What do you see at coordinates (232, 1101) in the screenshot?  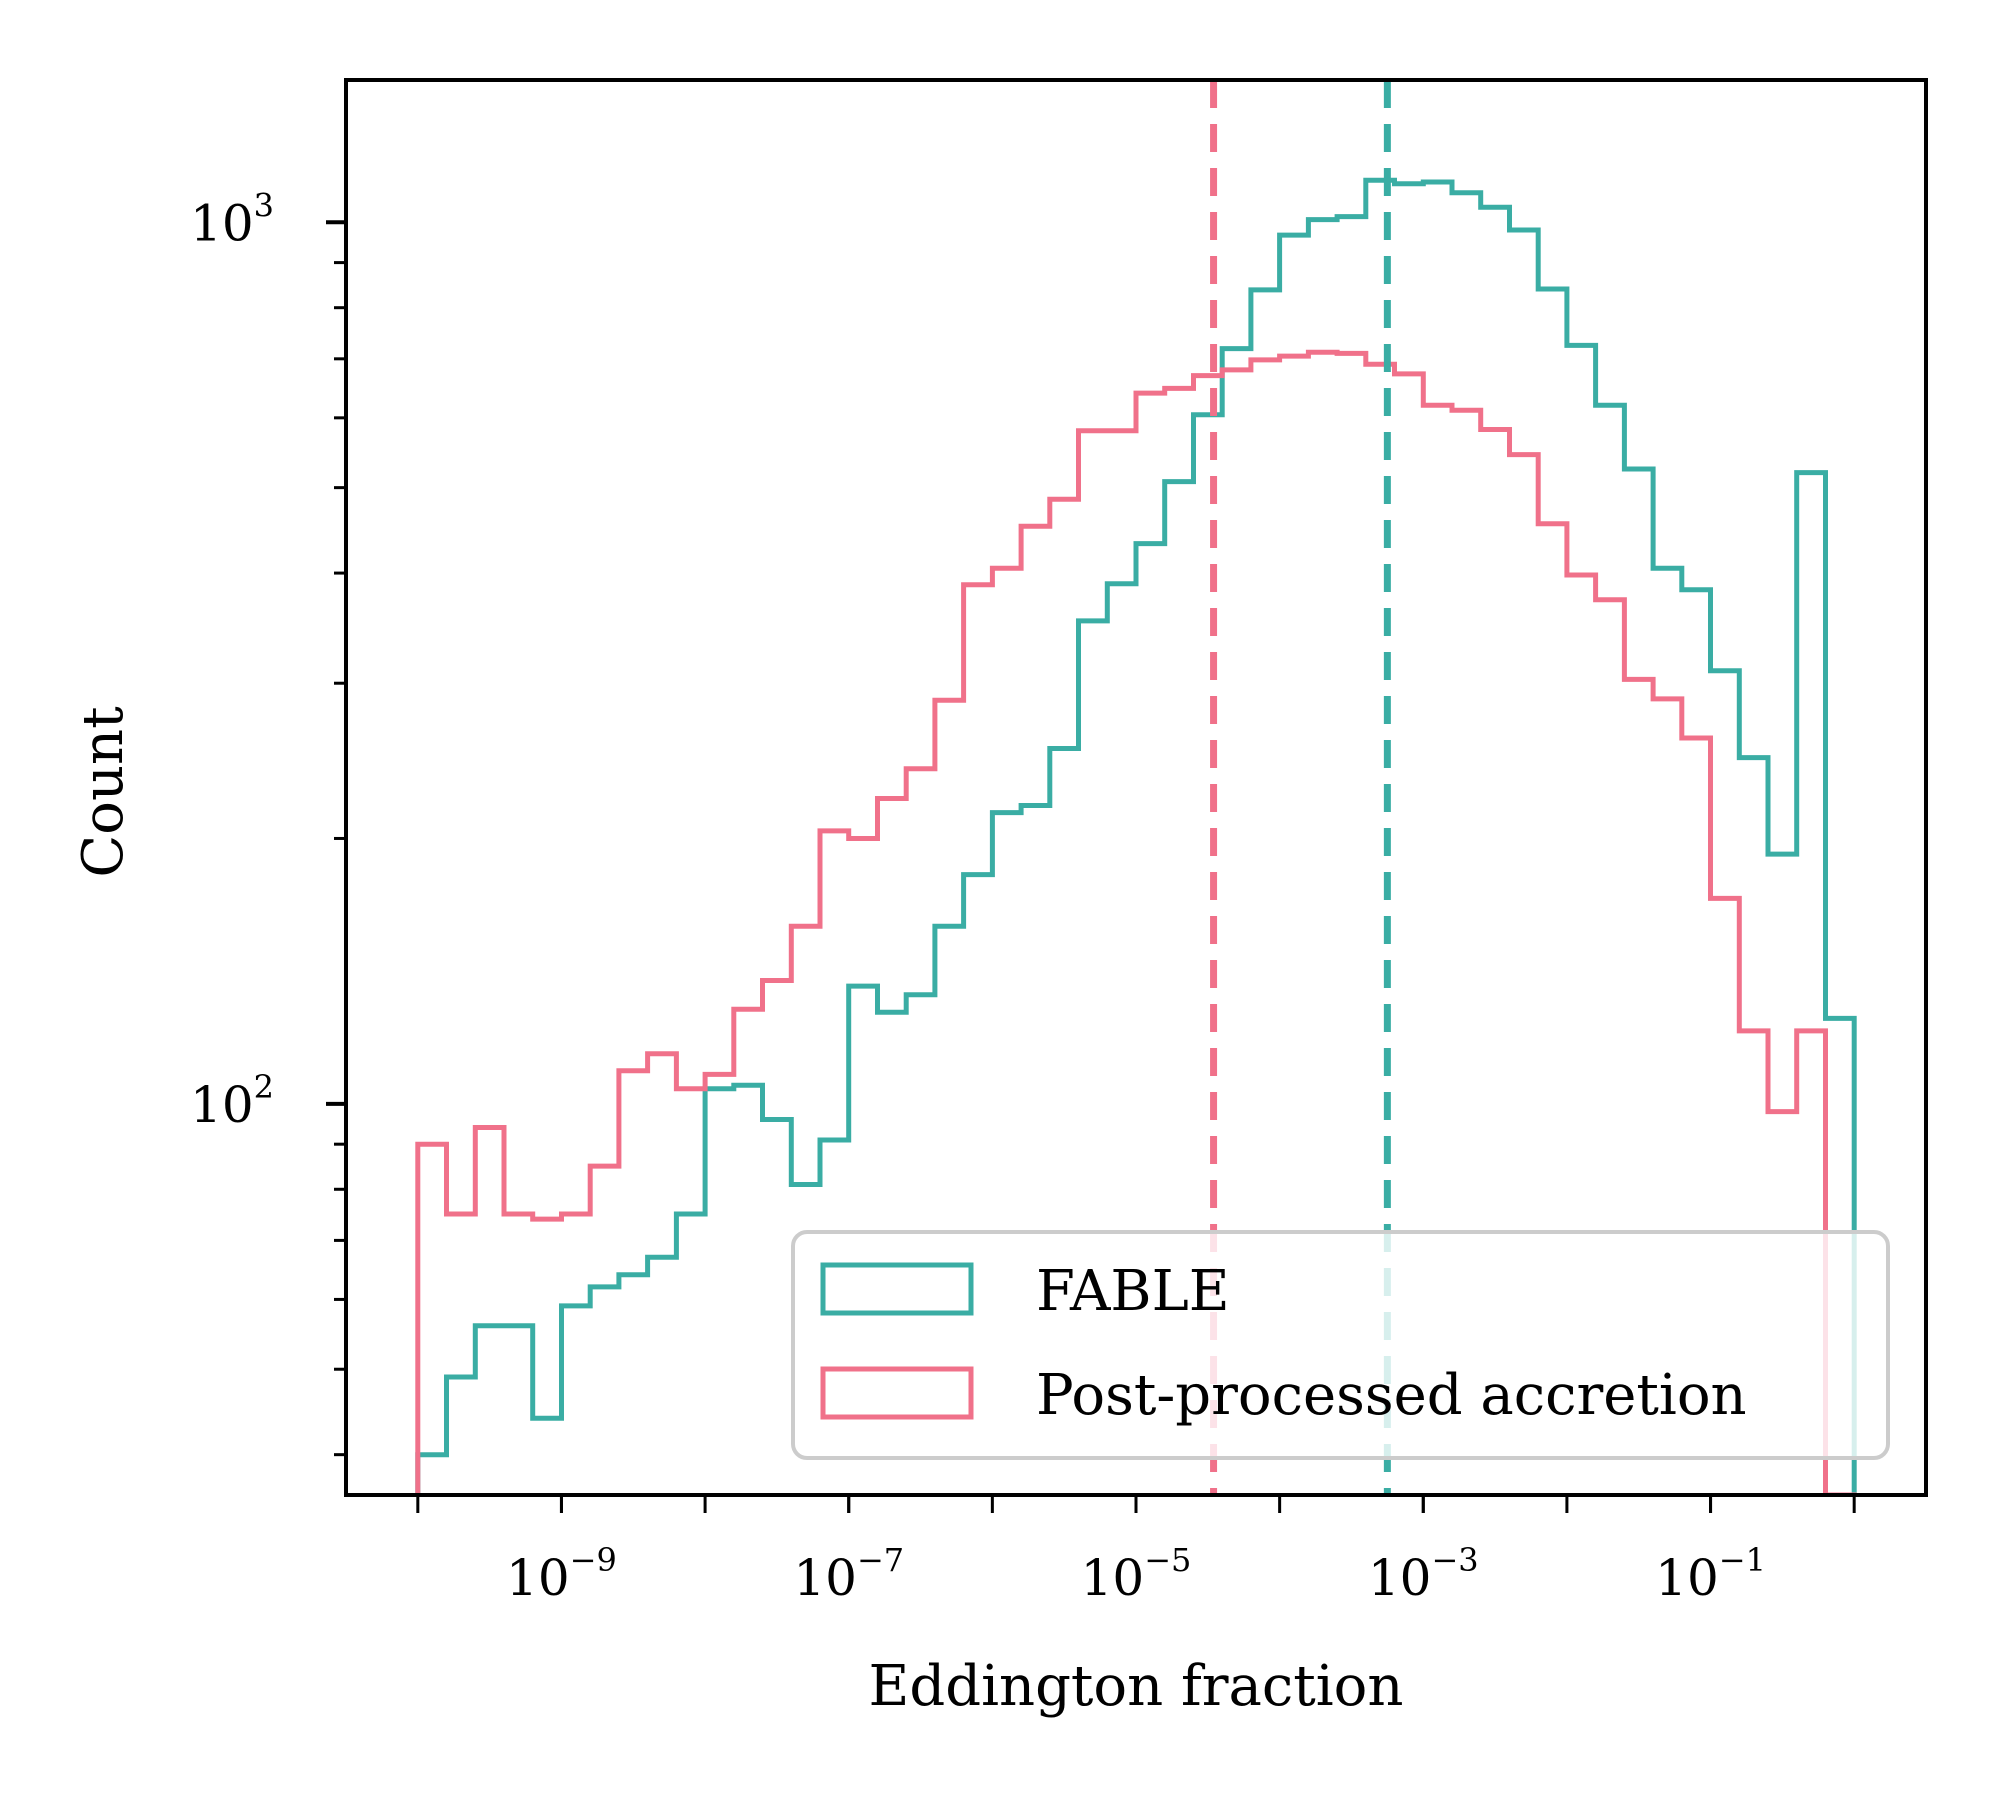 I see `y-tick-label: 10²` at bounding box center [232, 1101].